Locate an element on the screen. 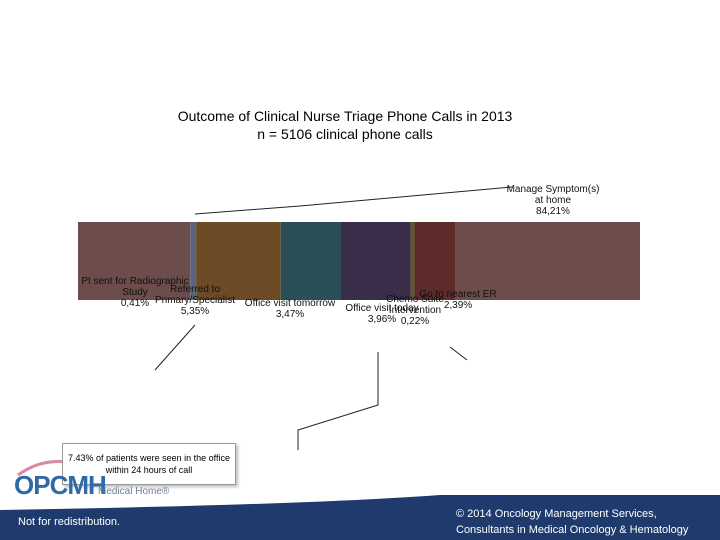  data-label: Referred to Primary/Specialist 5,35% is located at coordinates (195, 300).